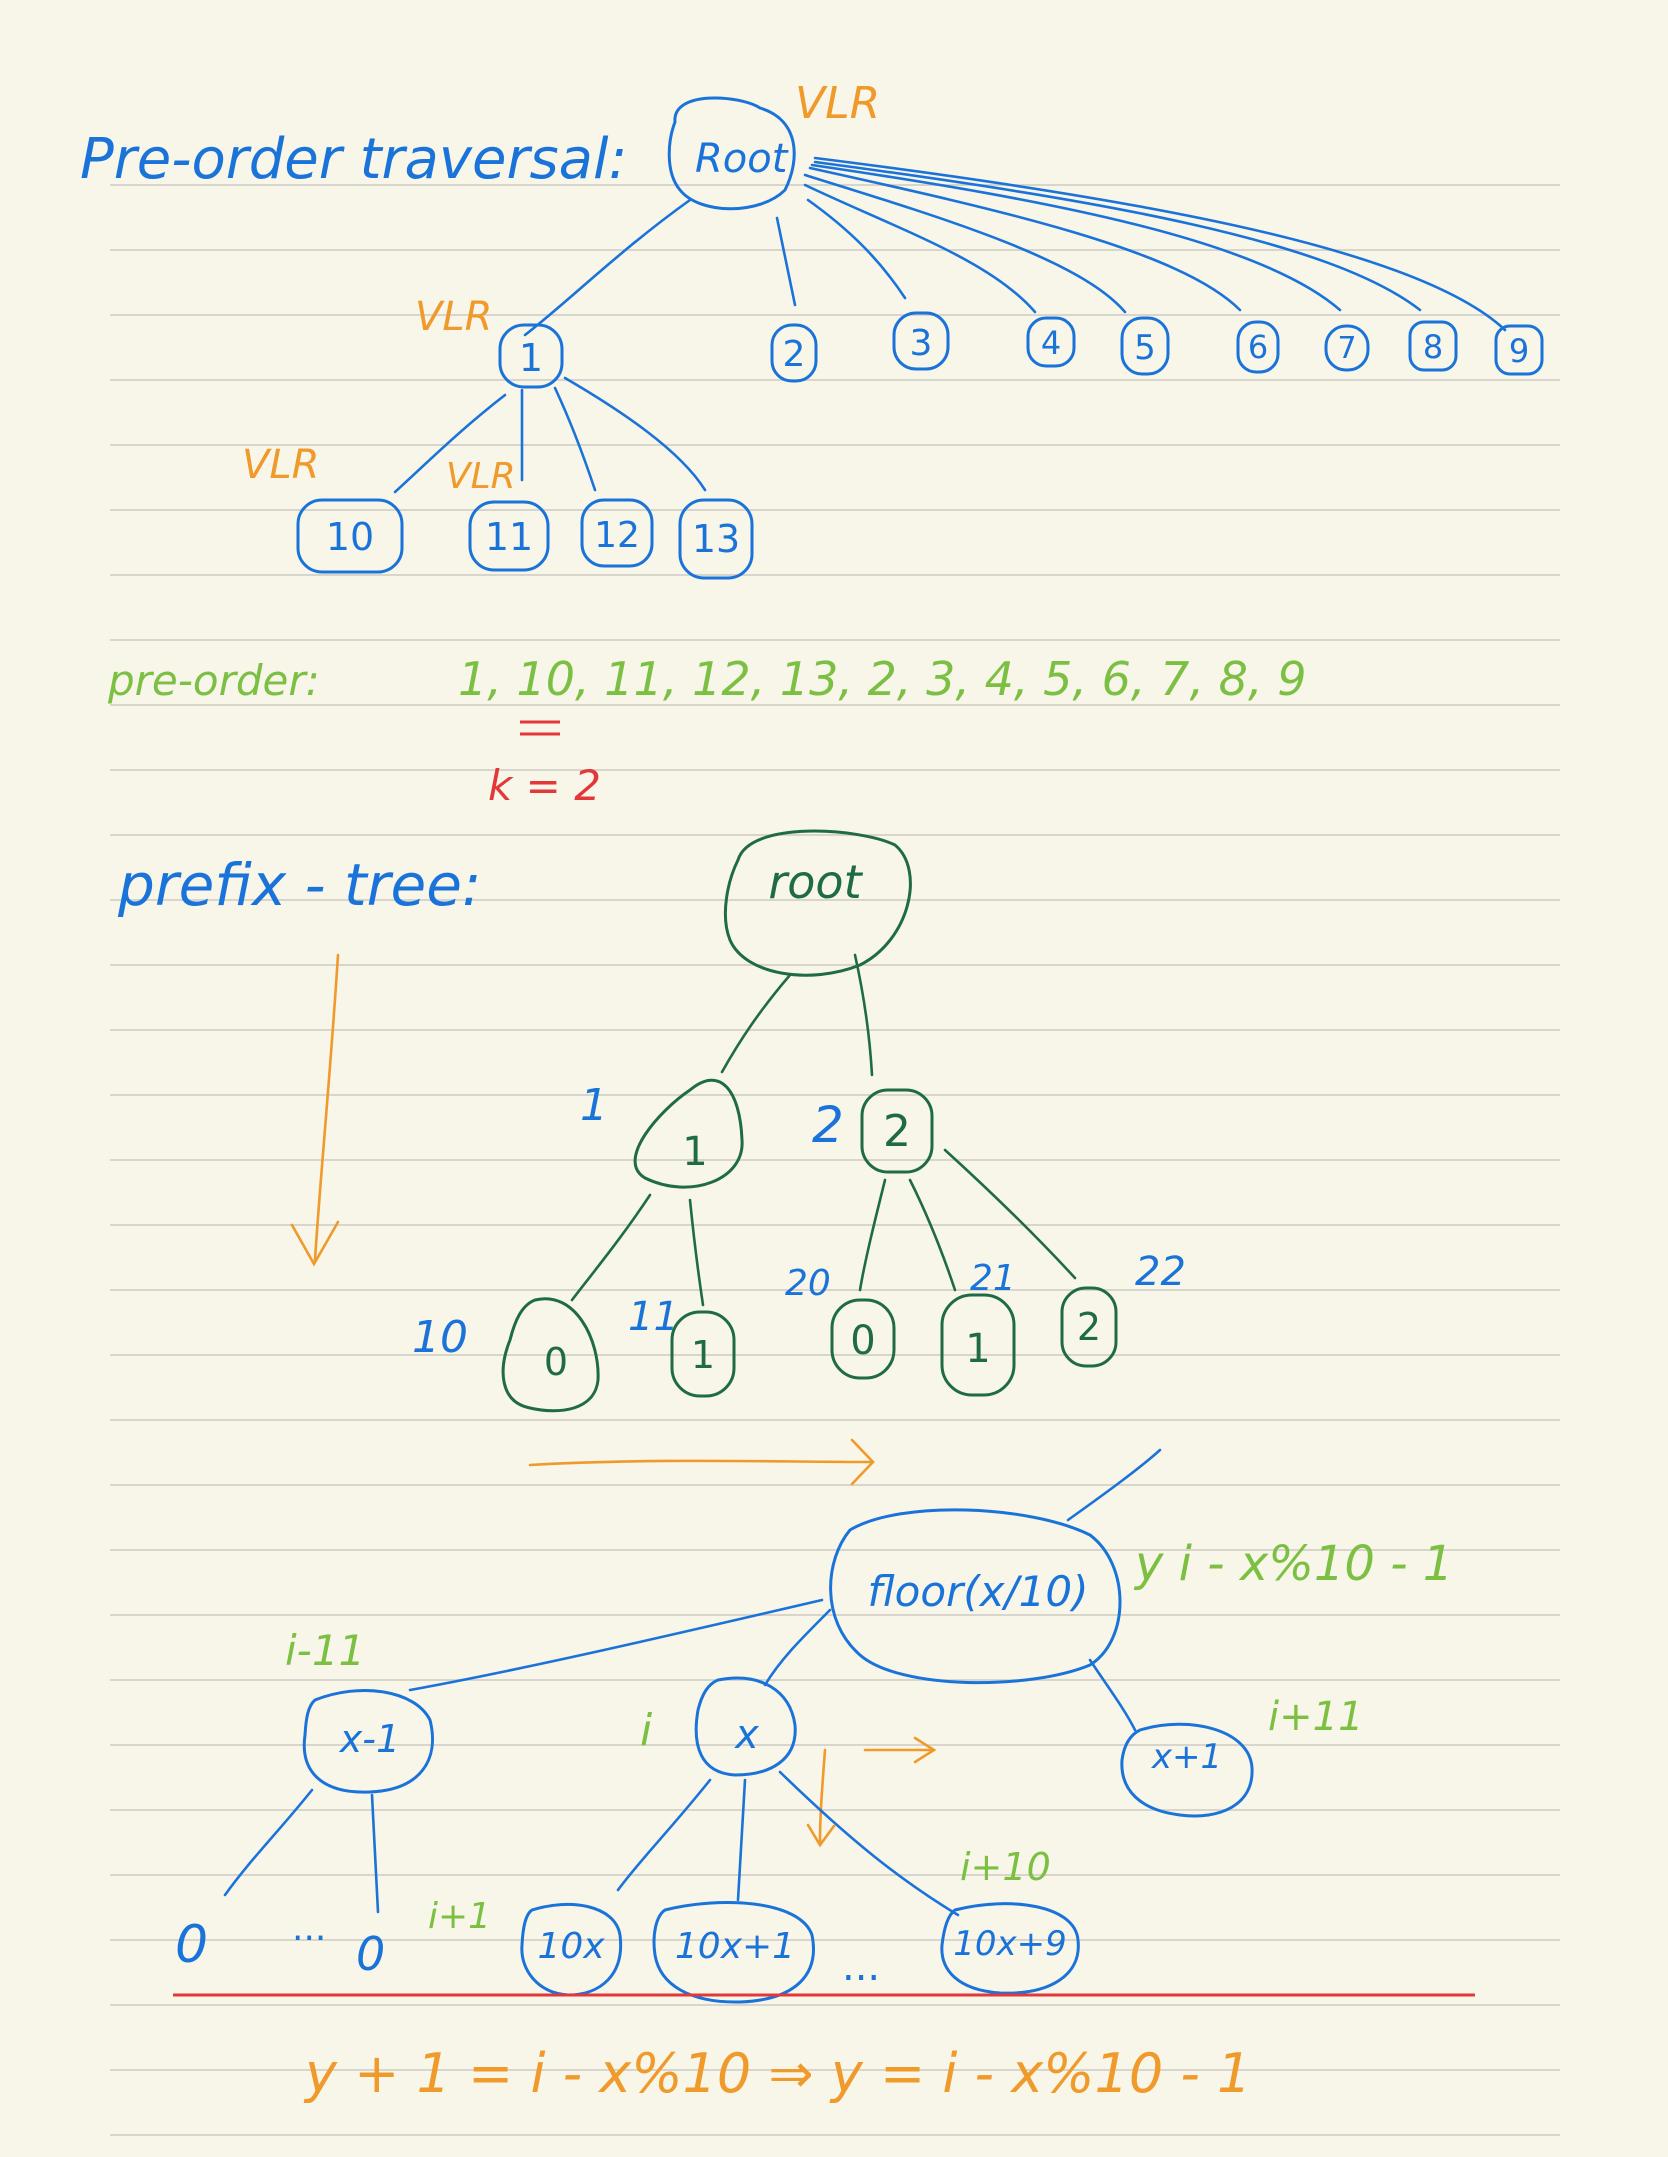  What do you see at coordinates (815, 882) in the screenshot?
I see `prefix-root-label: root` at bounding box center [815, 882].